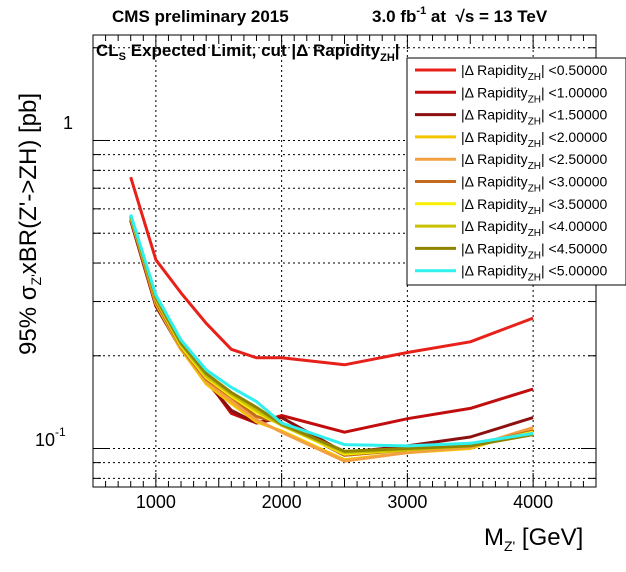 The height and width of the screenshot is (572, 626). What do you see at coordinates (534, 94) in the screenshot?
I see `legend-label: |Δ RapidityZH| <1.00000` at bounding box center [534, 94].